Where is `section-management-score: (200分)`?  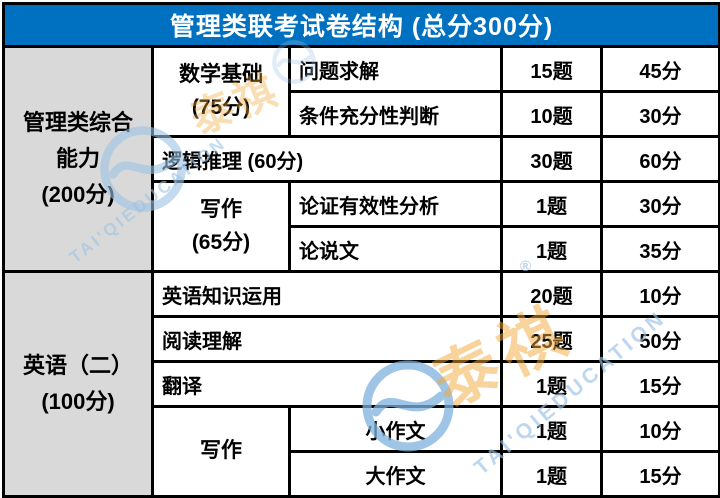
section-management-score: (200分) is located at coordinates (78, 195).